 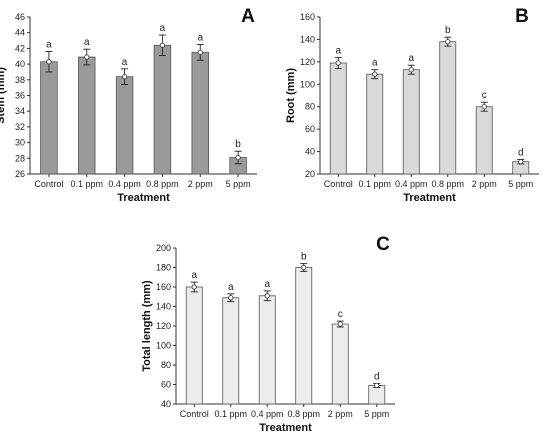 What do you see at coordinates (383, 244) in the screenshot?
I see `panel-letter: C` at bounding box center [383, 244].